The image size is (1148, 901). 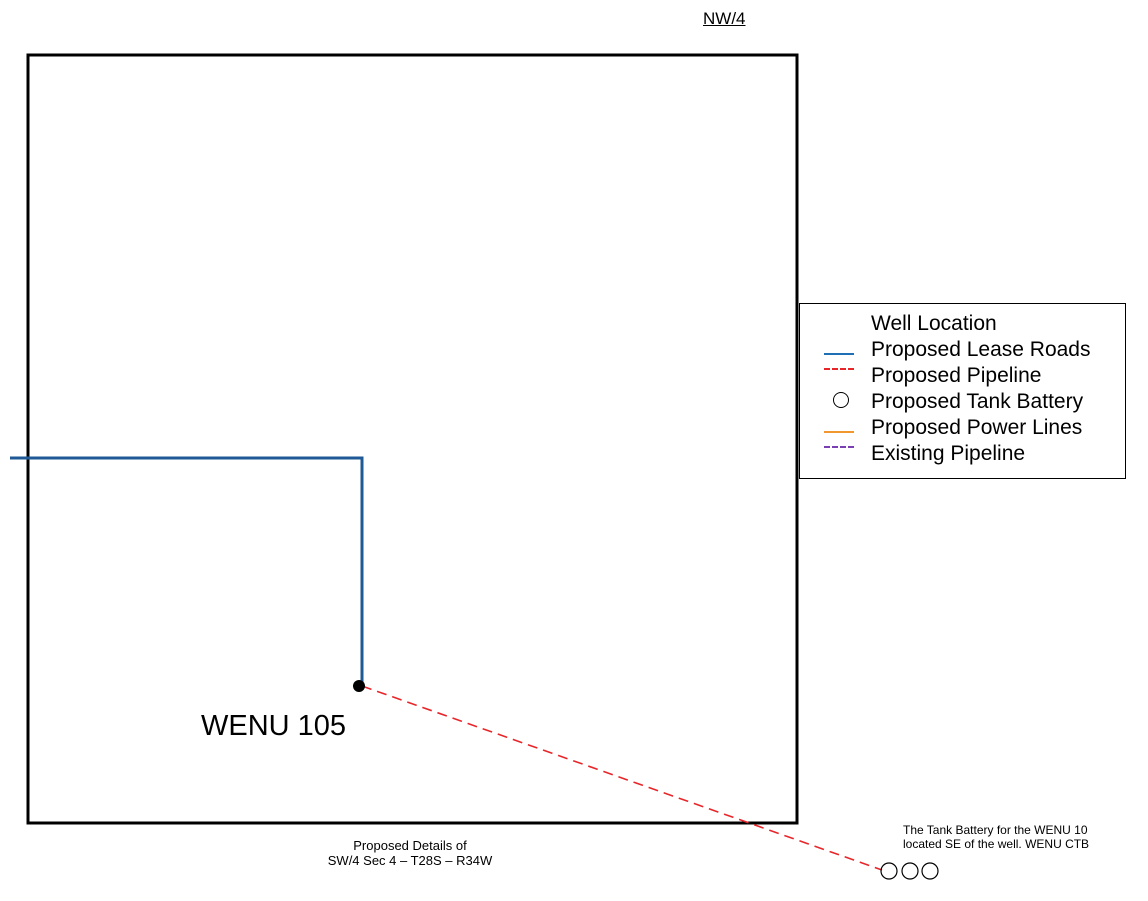 I want to click on legend-item-lease-roads: Proposed Lease Roads, so click(x=962, y=350).